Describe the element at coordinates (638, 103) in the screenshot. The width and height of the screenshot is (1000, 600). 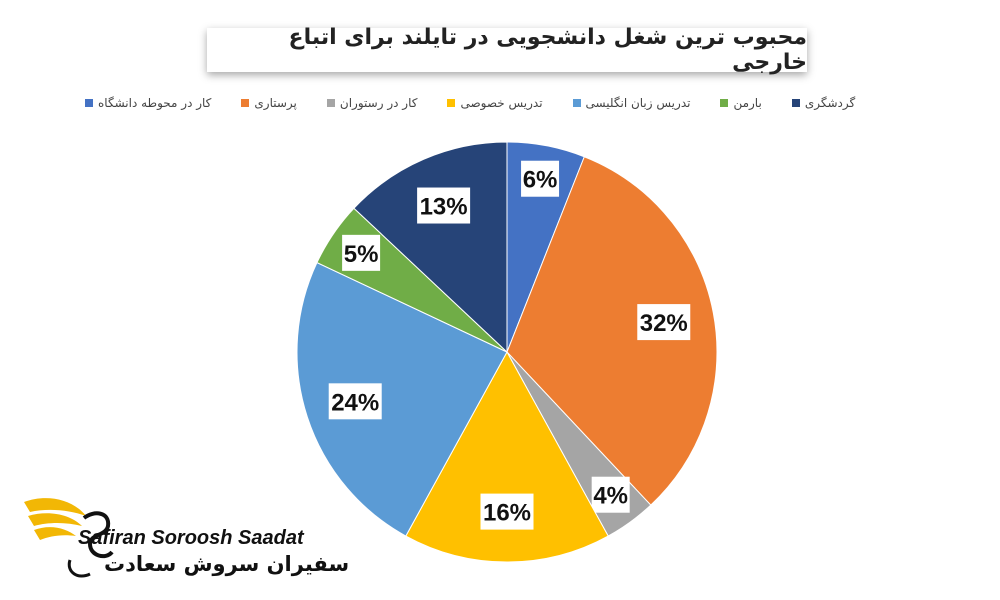
I see `legend-label: تدریس زبان انگلیسی` at that location.